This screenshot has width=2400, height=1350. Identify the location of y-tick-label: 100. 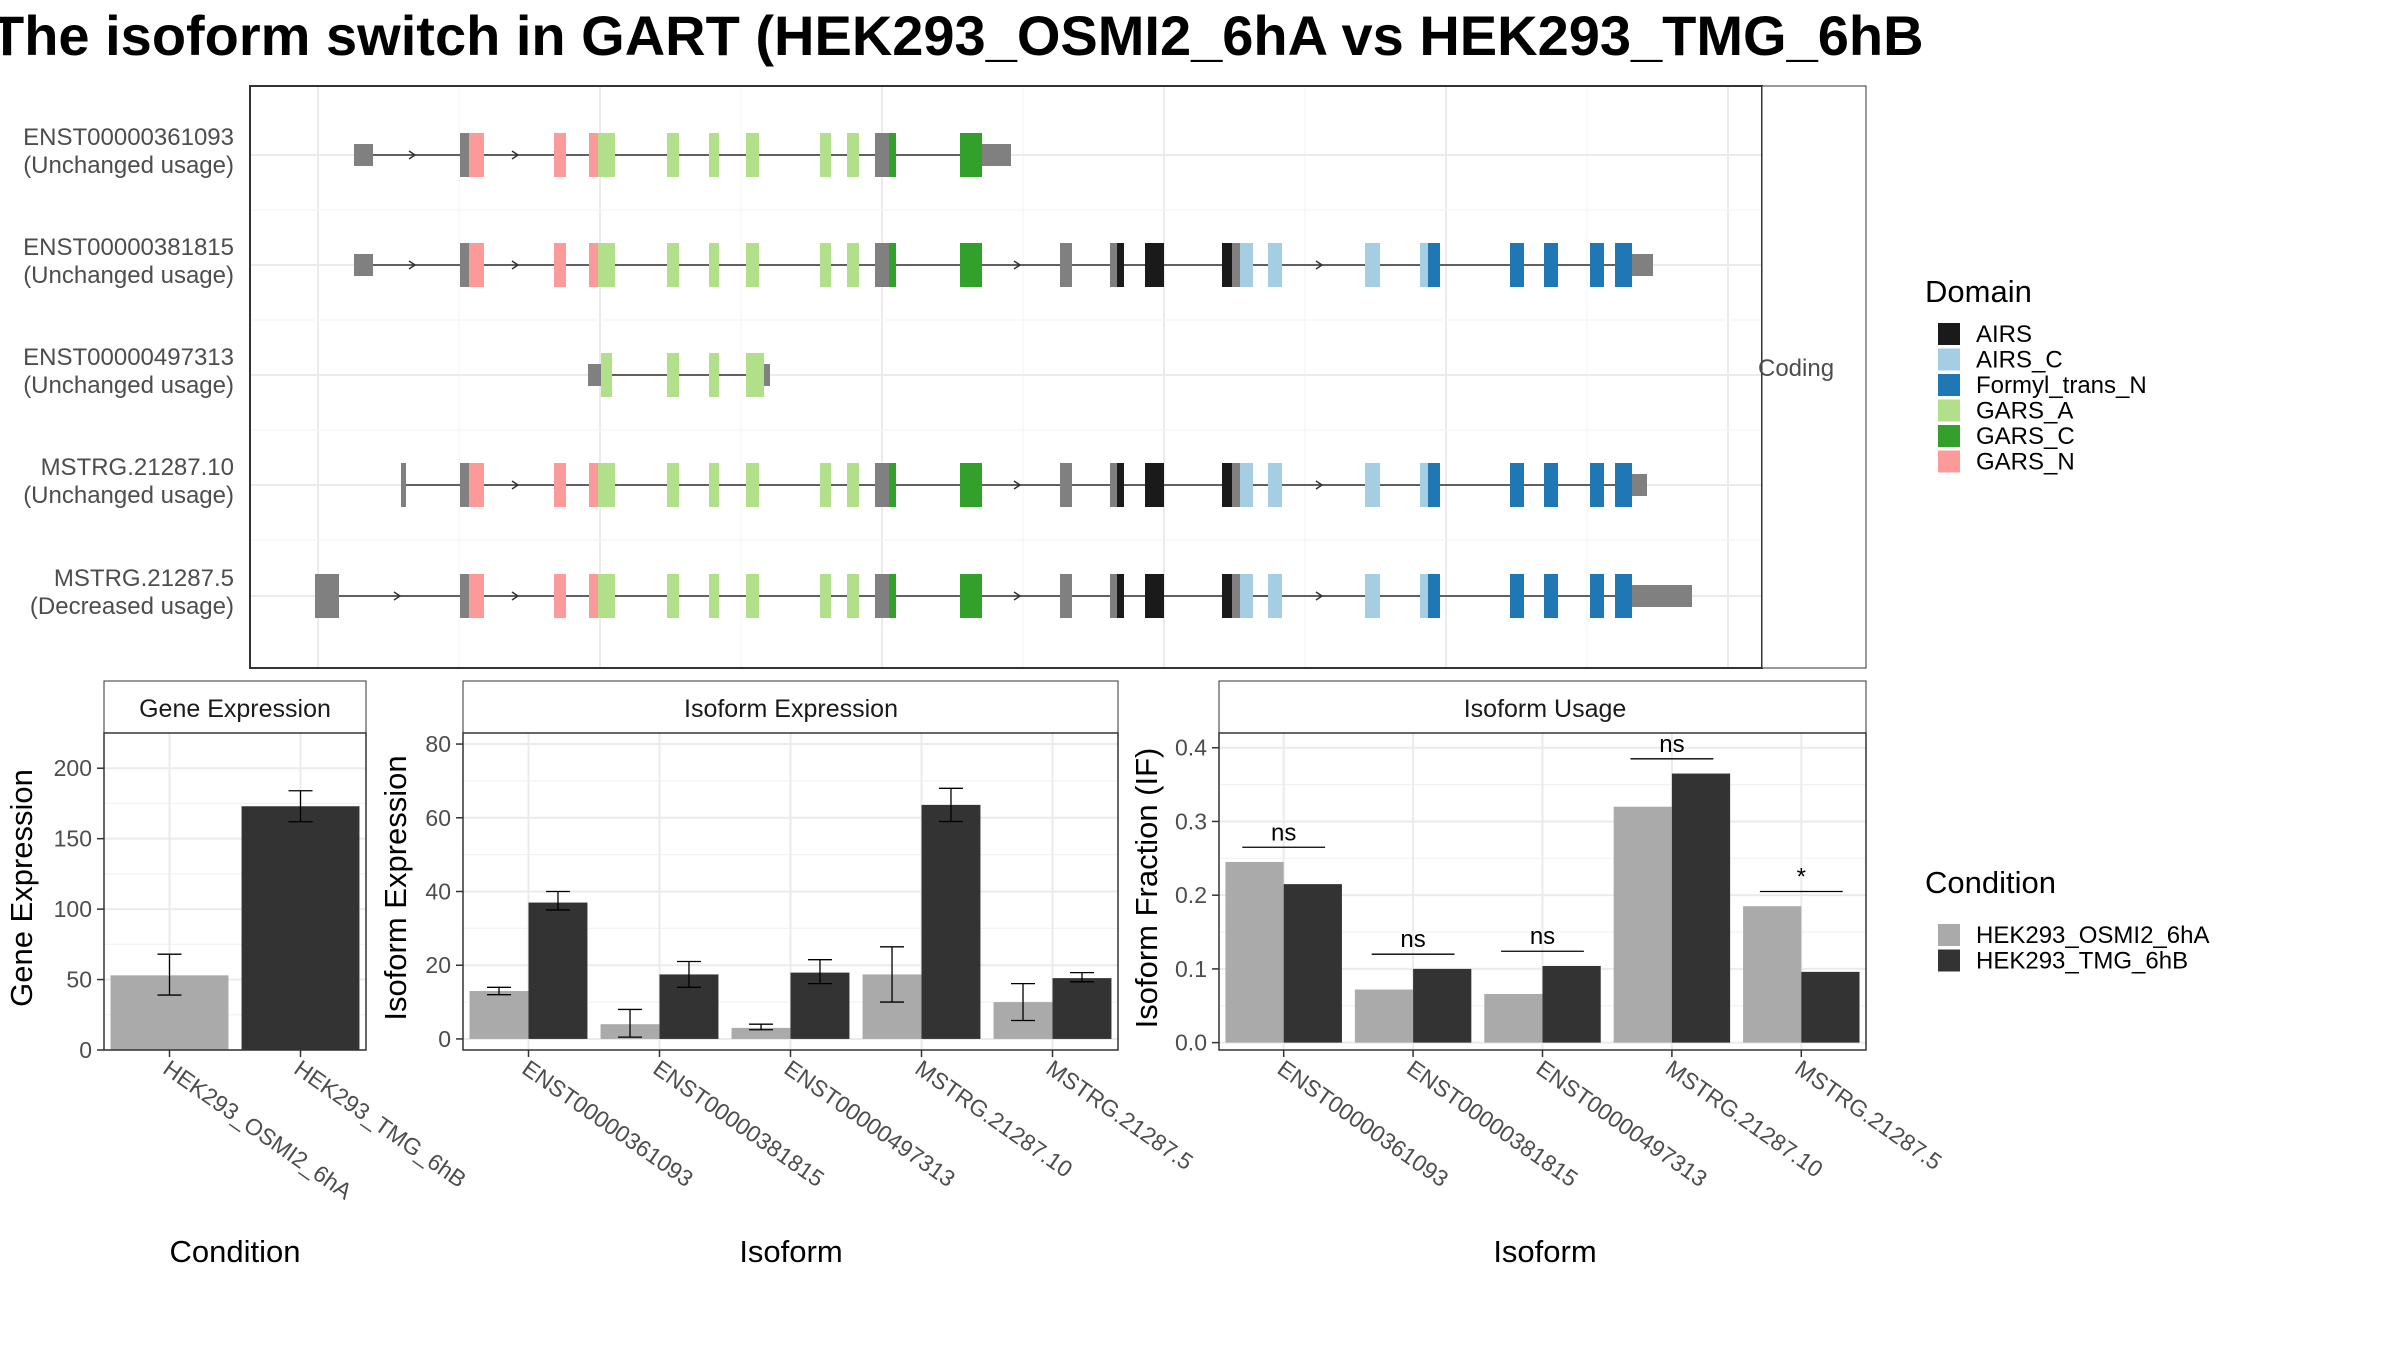
(73, 909).